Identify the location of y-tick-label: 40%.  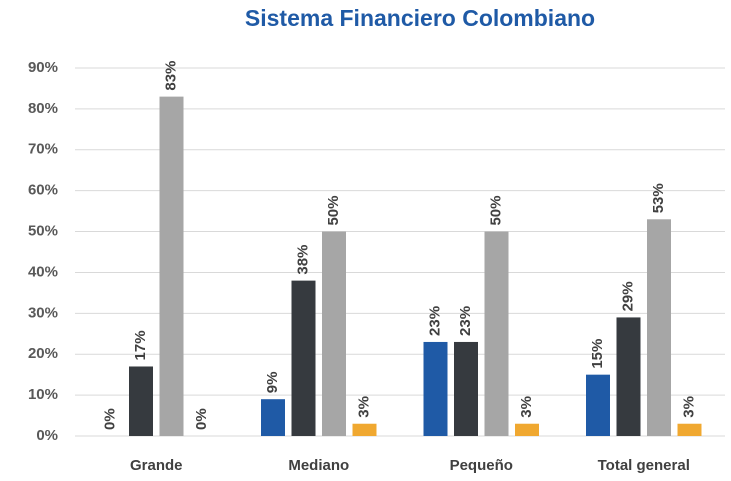
(43, 271).